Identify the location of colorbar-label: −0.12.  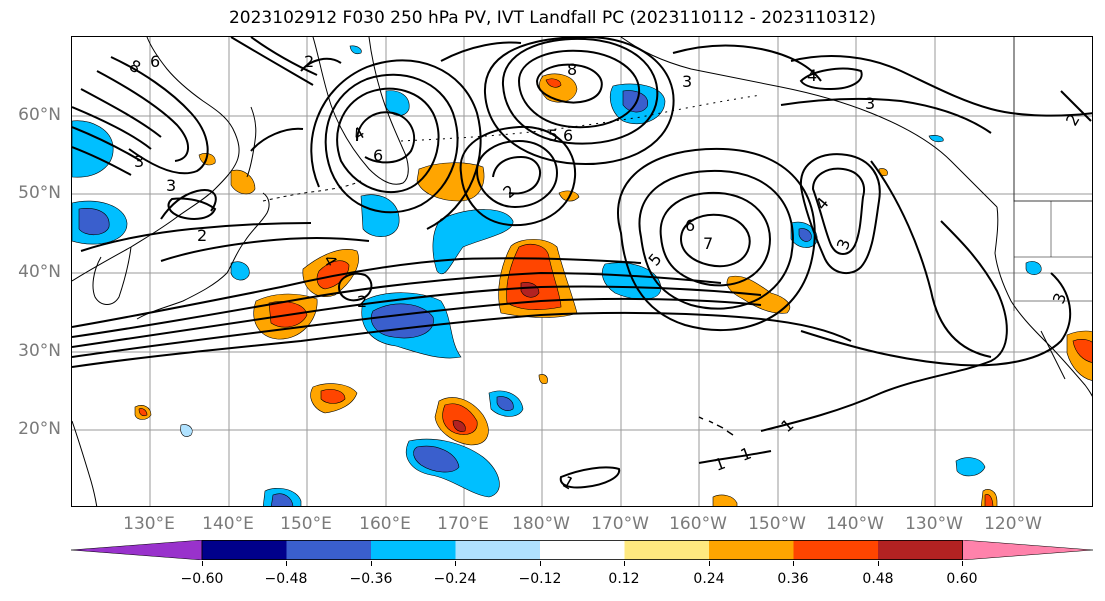
(540, 579).